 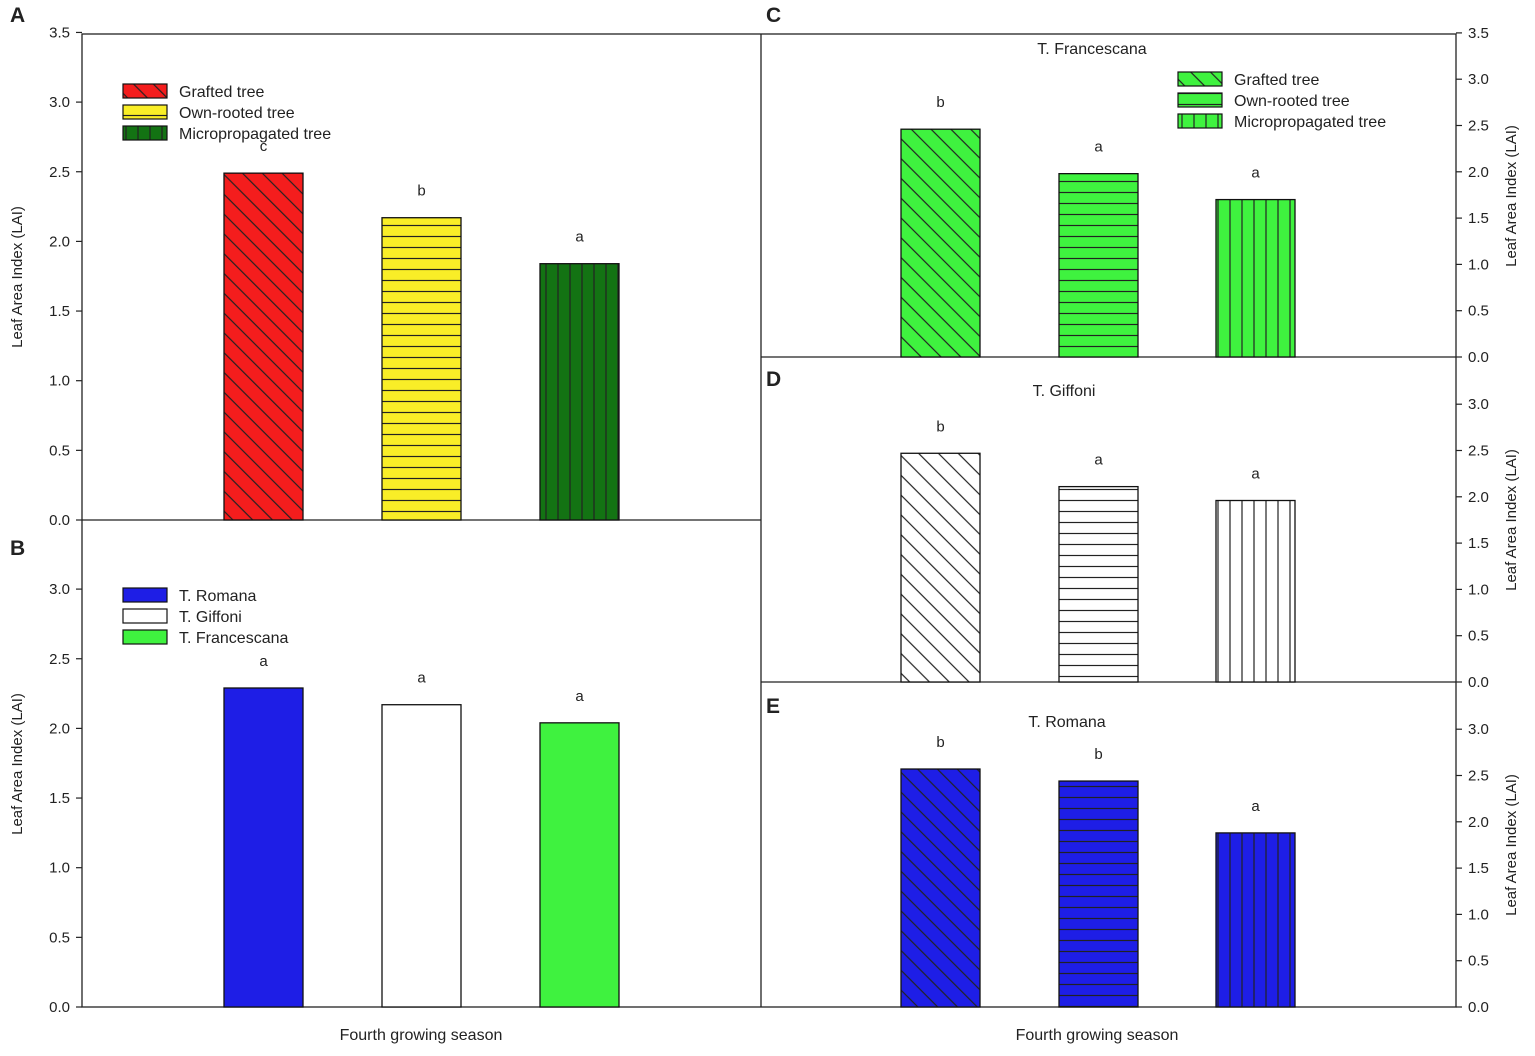 What do you see at coordinates (210, 617) in the screenshot?
I see `legend-label: T. Giffoni` at bounding box center [210, 617].